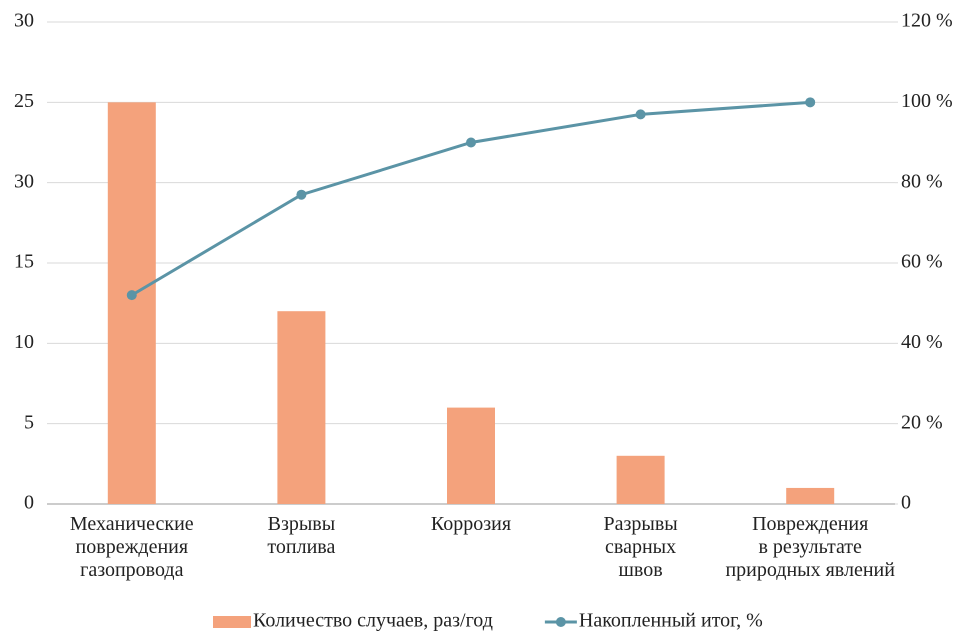 This screenshot has width=965, height=634. Describe the element at coordinates (24, 342) in the screenshot. I see `y-tick-label: 10` at that location.